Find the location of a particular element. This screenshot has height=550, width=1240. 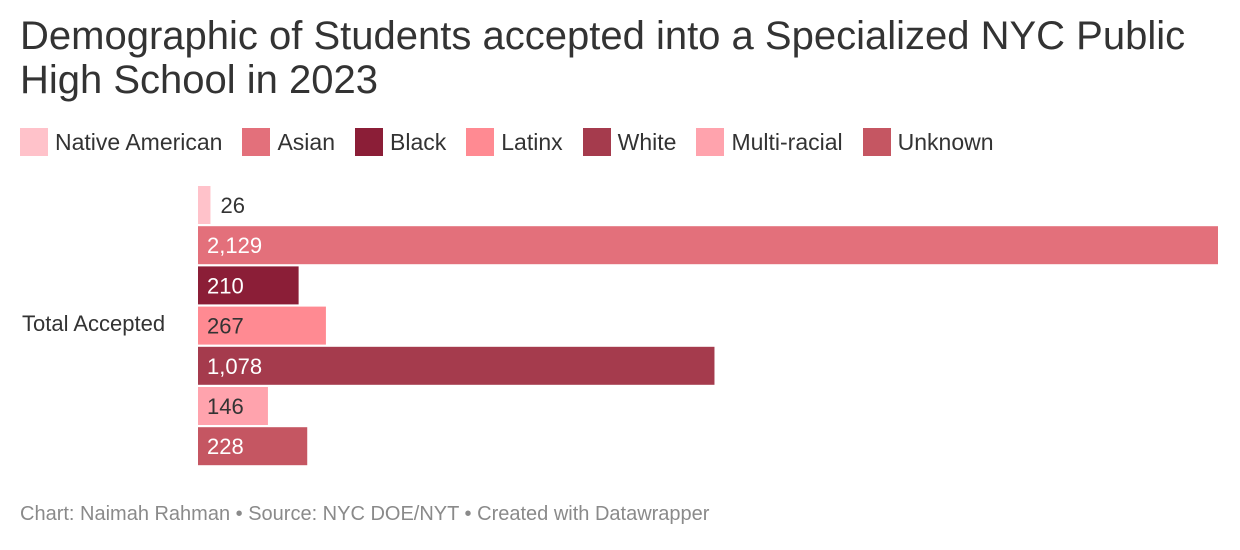

bar-value-label: 228 is located at coordinates (225, 446).